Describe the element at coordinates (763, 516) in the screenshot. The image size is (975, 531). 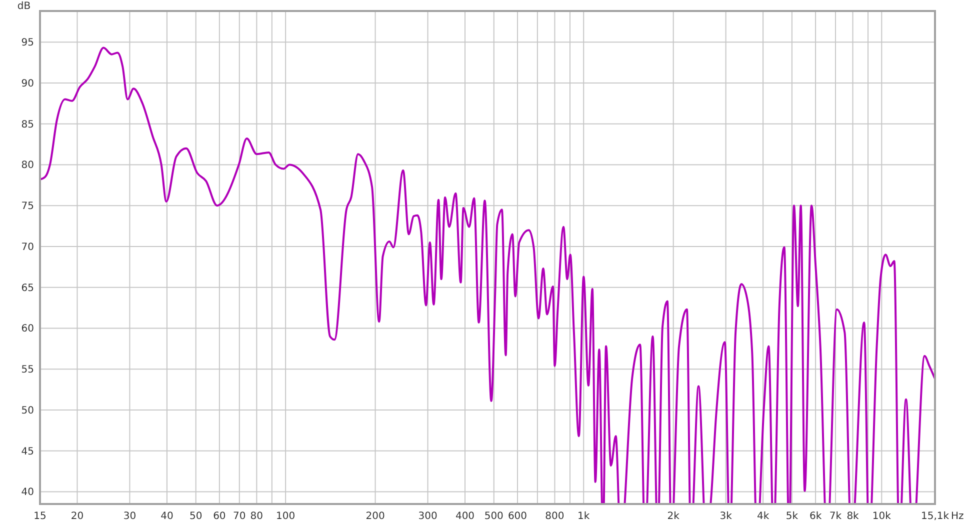
I see `x-tick-label: 4k` at that location.